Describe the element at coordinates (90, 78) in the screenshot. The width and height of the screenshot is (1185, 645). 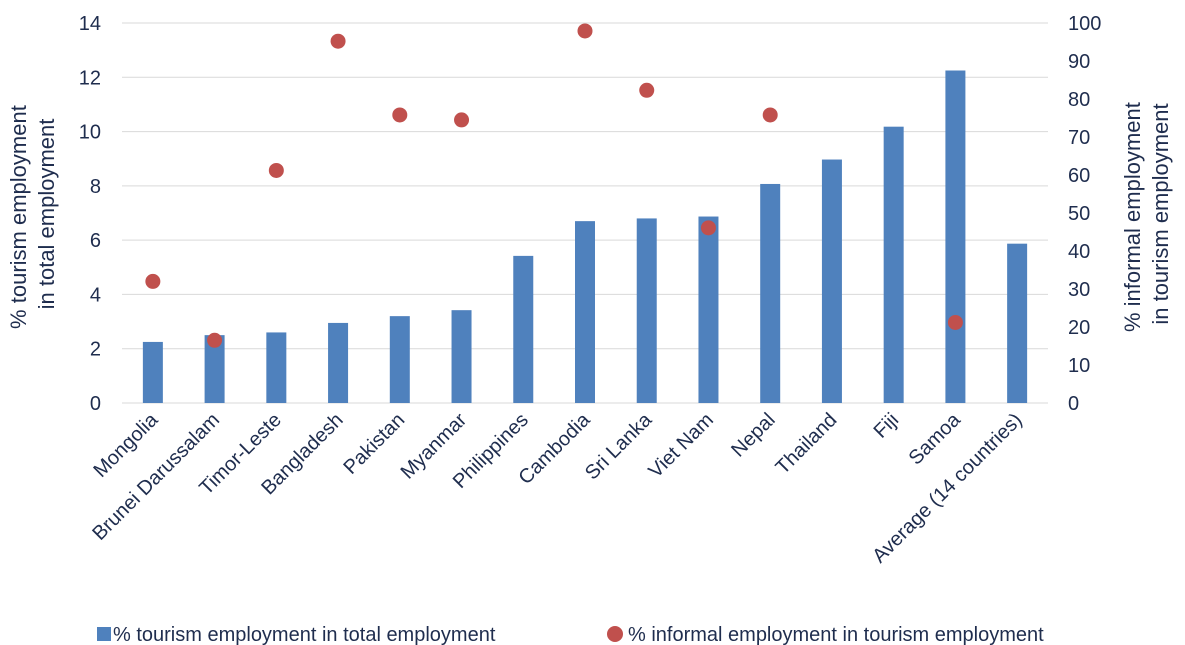
I see `left-tick-label: 12` at that location.